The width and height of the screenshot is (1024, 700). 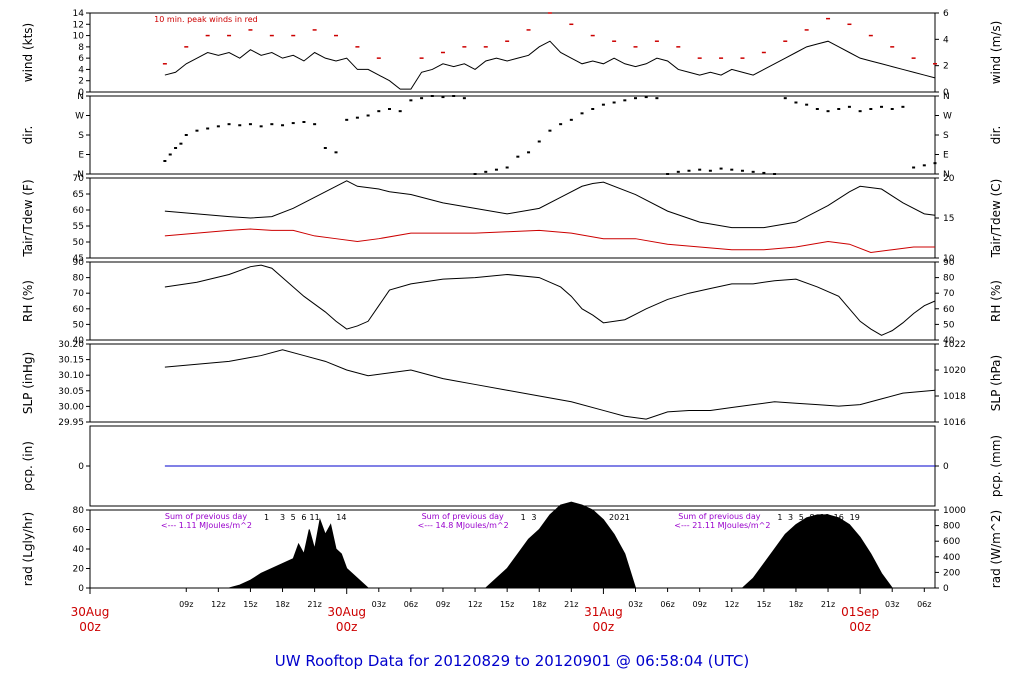 What do you see at coordinates (80, 175) in the screenshot?
I see `y-tick-label-left: N` at bounding box center [80, 175].